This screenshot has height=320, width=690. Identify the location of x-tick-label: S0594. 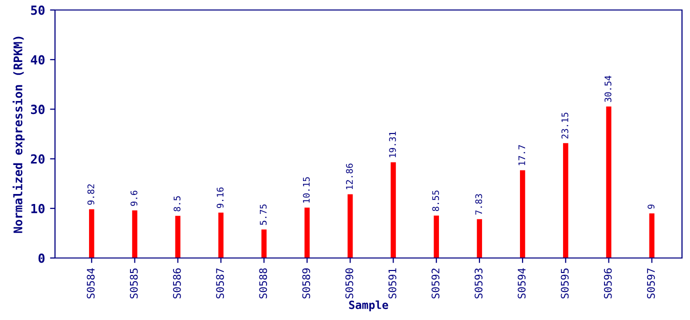
(522, 283).